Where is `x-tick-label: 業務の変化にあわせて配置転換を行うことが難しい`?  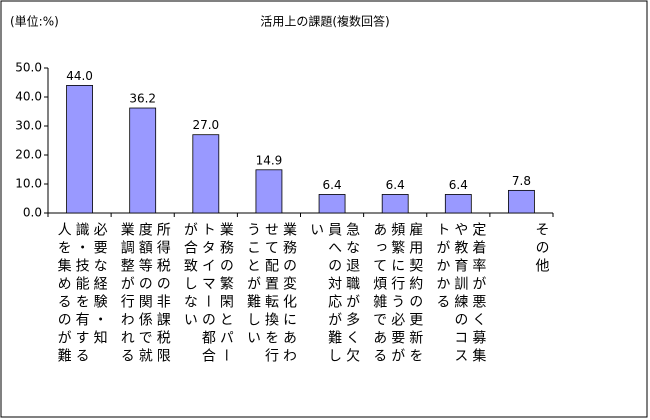 x-tick-label: 業務の変化にあわせて配置転換を行うことが難しい is located at coordinates (270, 294).